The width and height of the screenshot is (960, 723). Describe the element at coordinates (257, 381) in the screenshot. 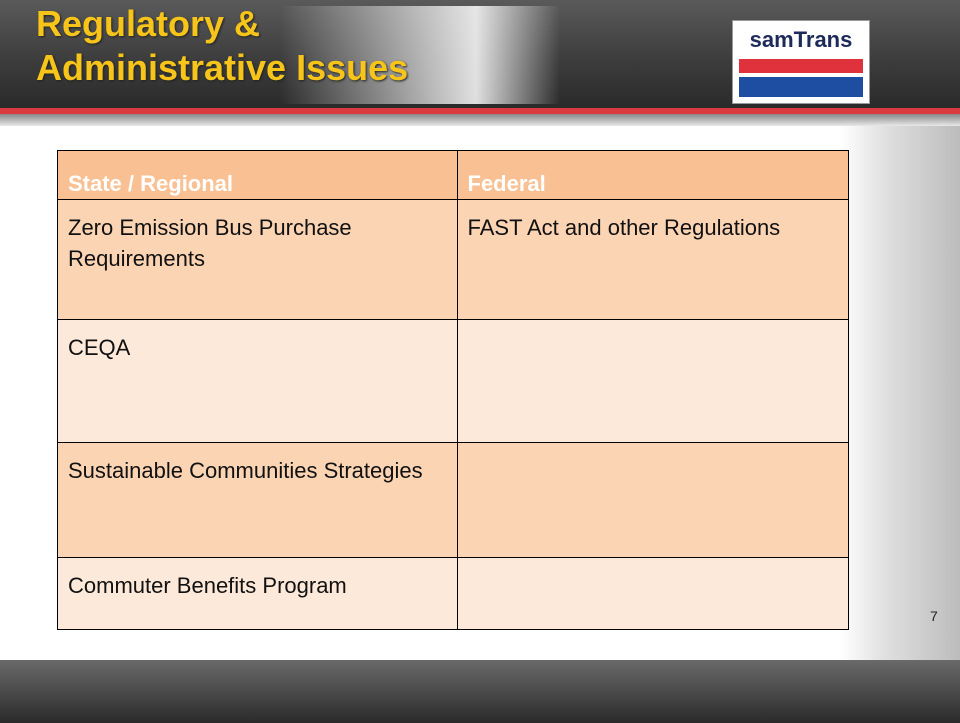

I see `table-cell: CEQA` at that location.